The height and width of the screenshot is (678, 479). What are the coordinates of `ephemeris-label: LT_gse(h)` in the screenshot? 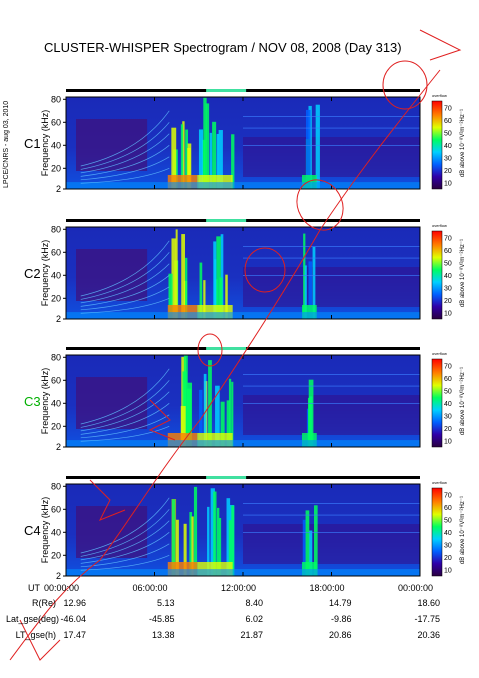 It's located at (35, 635).